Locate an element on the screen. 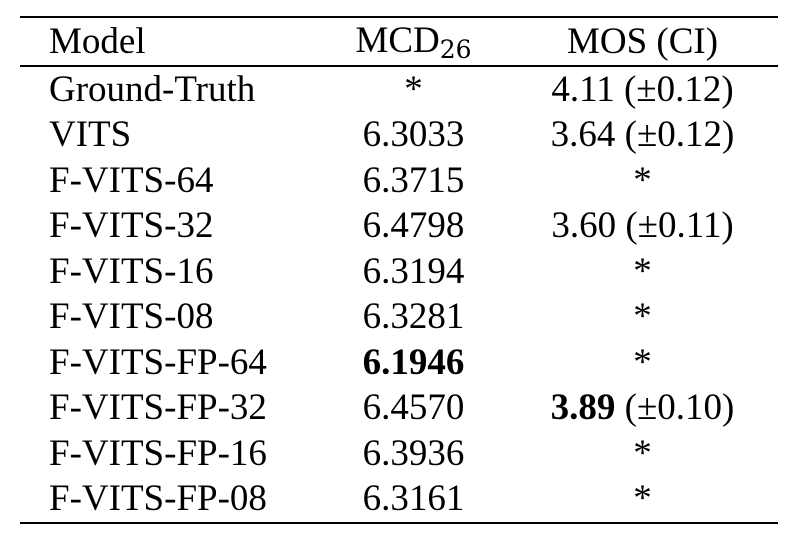 Image resolution: width=793 pixels, height=545 pixels. cell-model: F-VITS-64 is located at coordinates (131, 180).